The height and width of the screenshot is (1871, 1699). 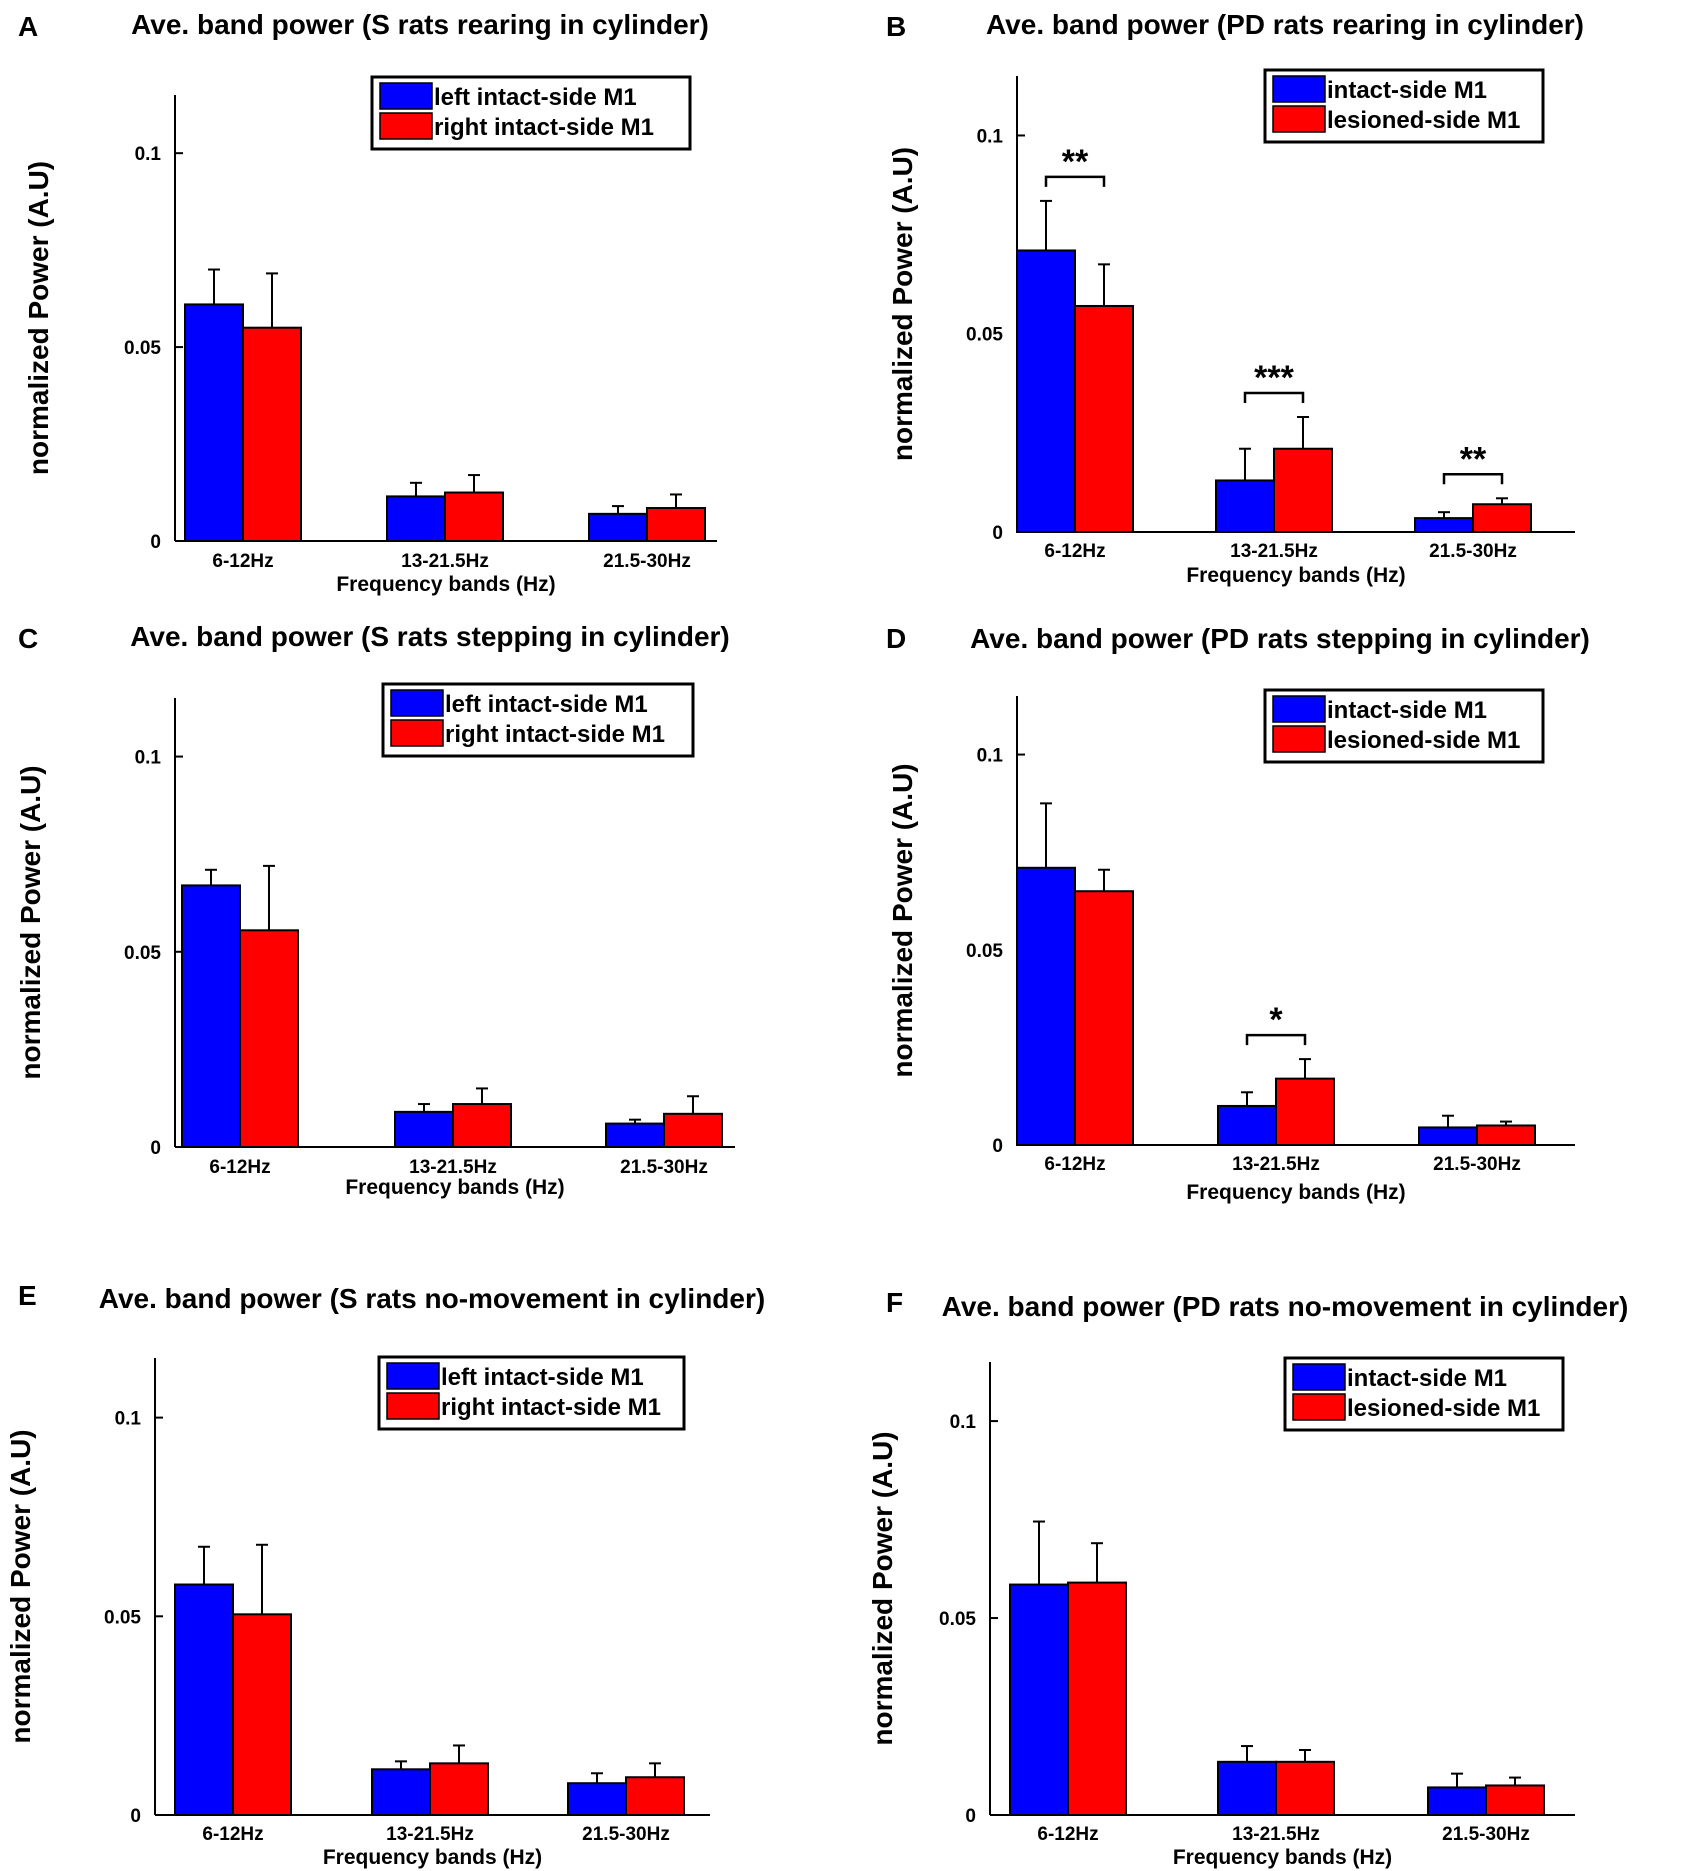 I want to click on panel-label: B, so click(x=896, y=26).